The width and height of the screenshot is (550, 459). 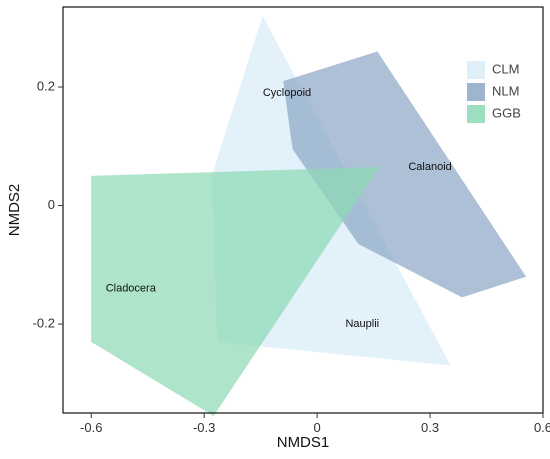 I want to click on x-axis-title: NMDS1, so click(x=303, y=442).